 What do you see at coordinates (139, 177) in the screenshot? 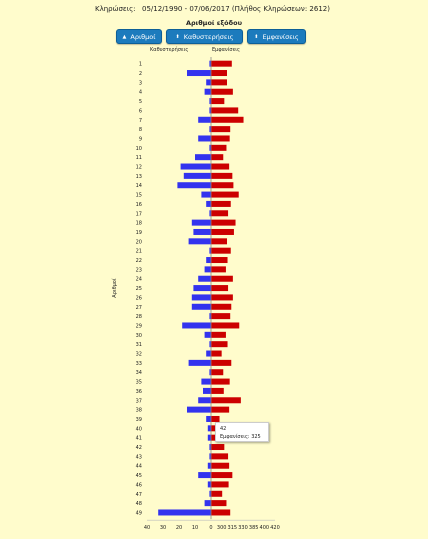
I see `category-tick-label: 13` at bounding box center [139, 177].